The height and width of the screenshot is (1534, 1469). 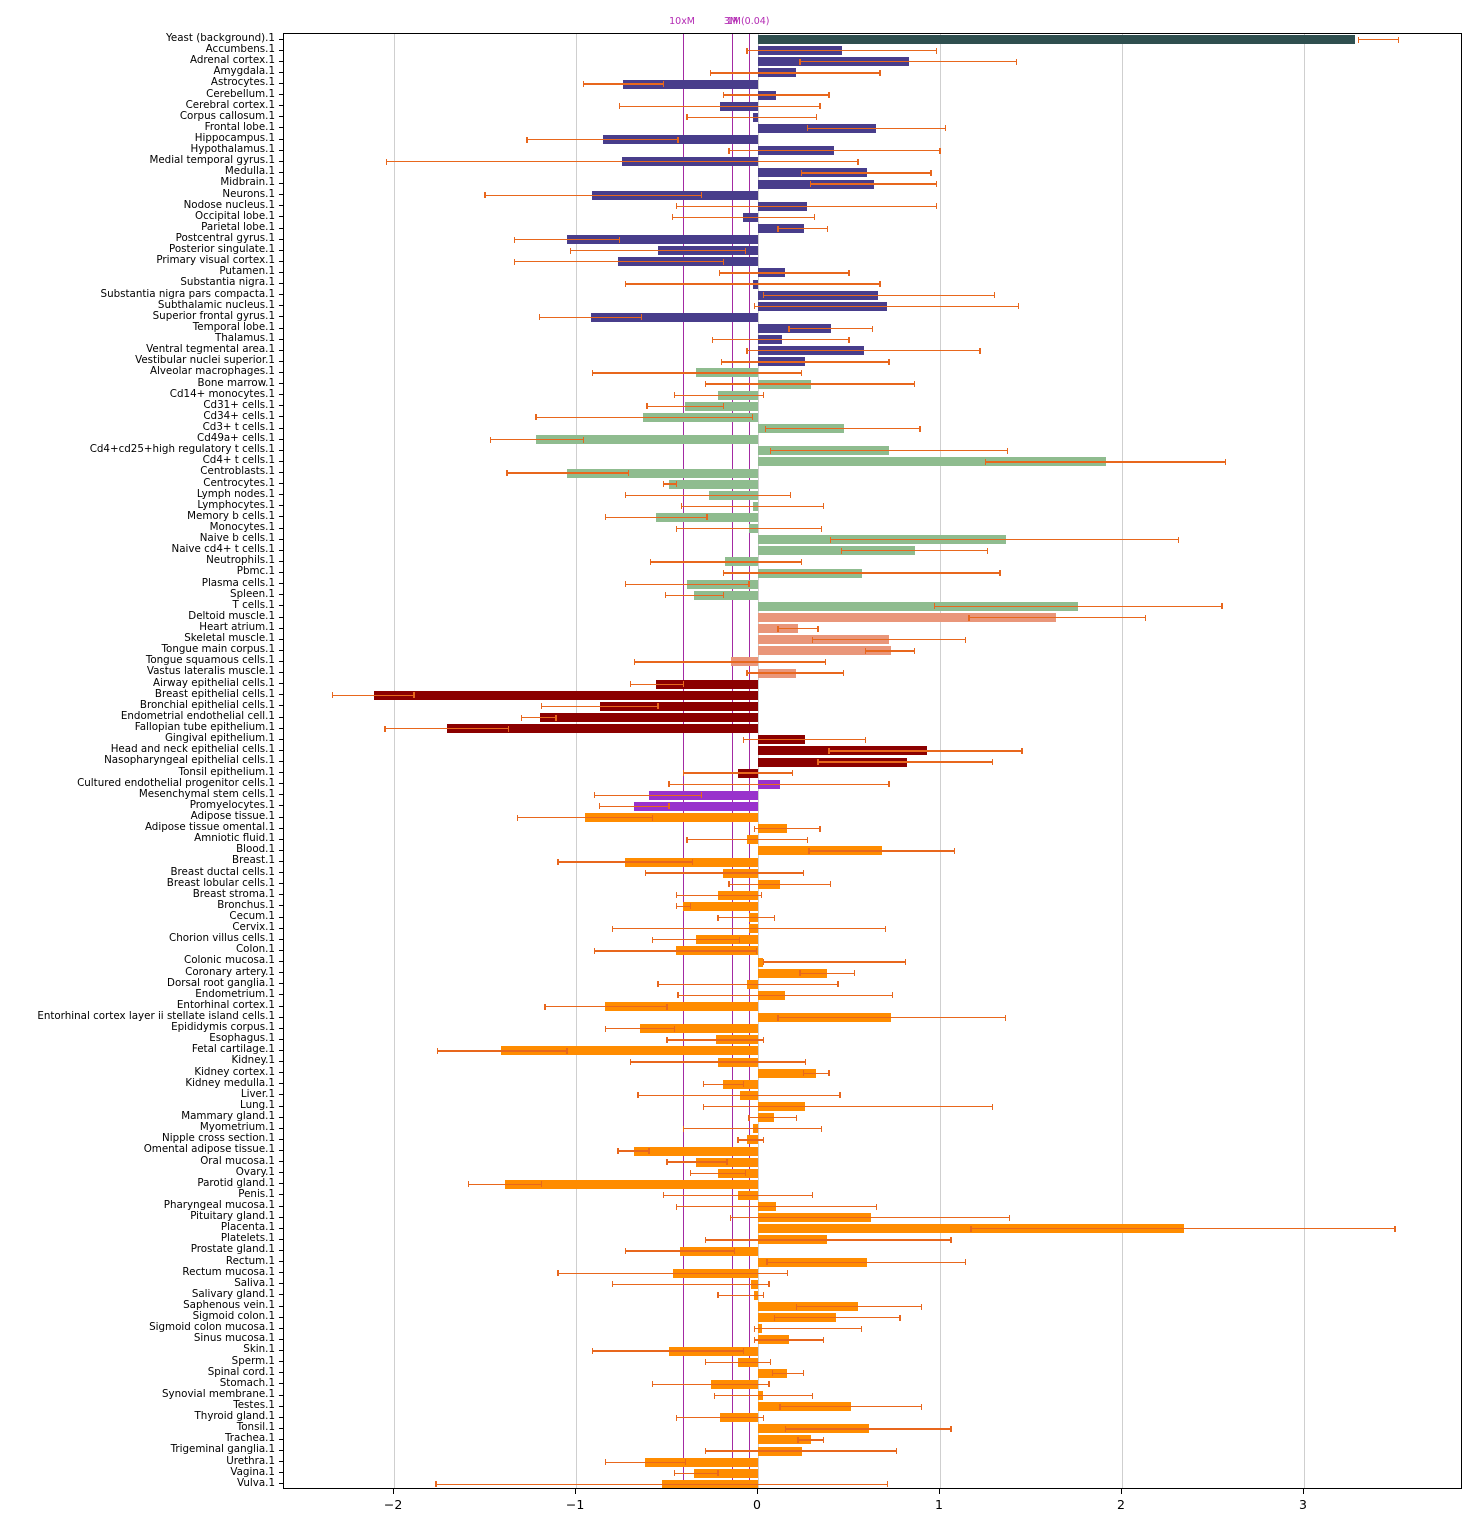 I want to click on y-tick-label: Breast epithelial cells.1, so click(x=214, y=693).